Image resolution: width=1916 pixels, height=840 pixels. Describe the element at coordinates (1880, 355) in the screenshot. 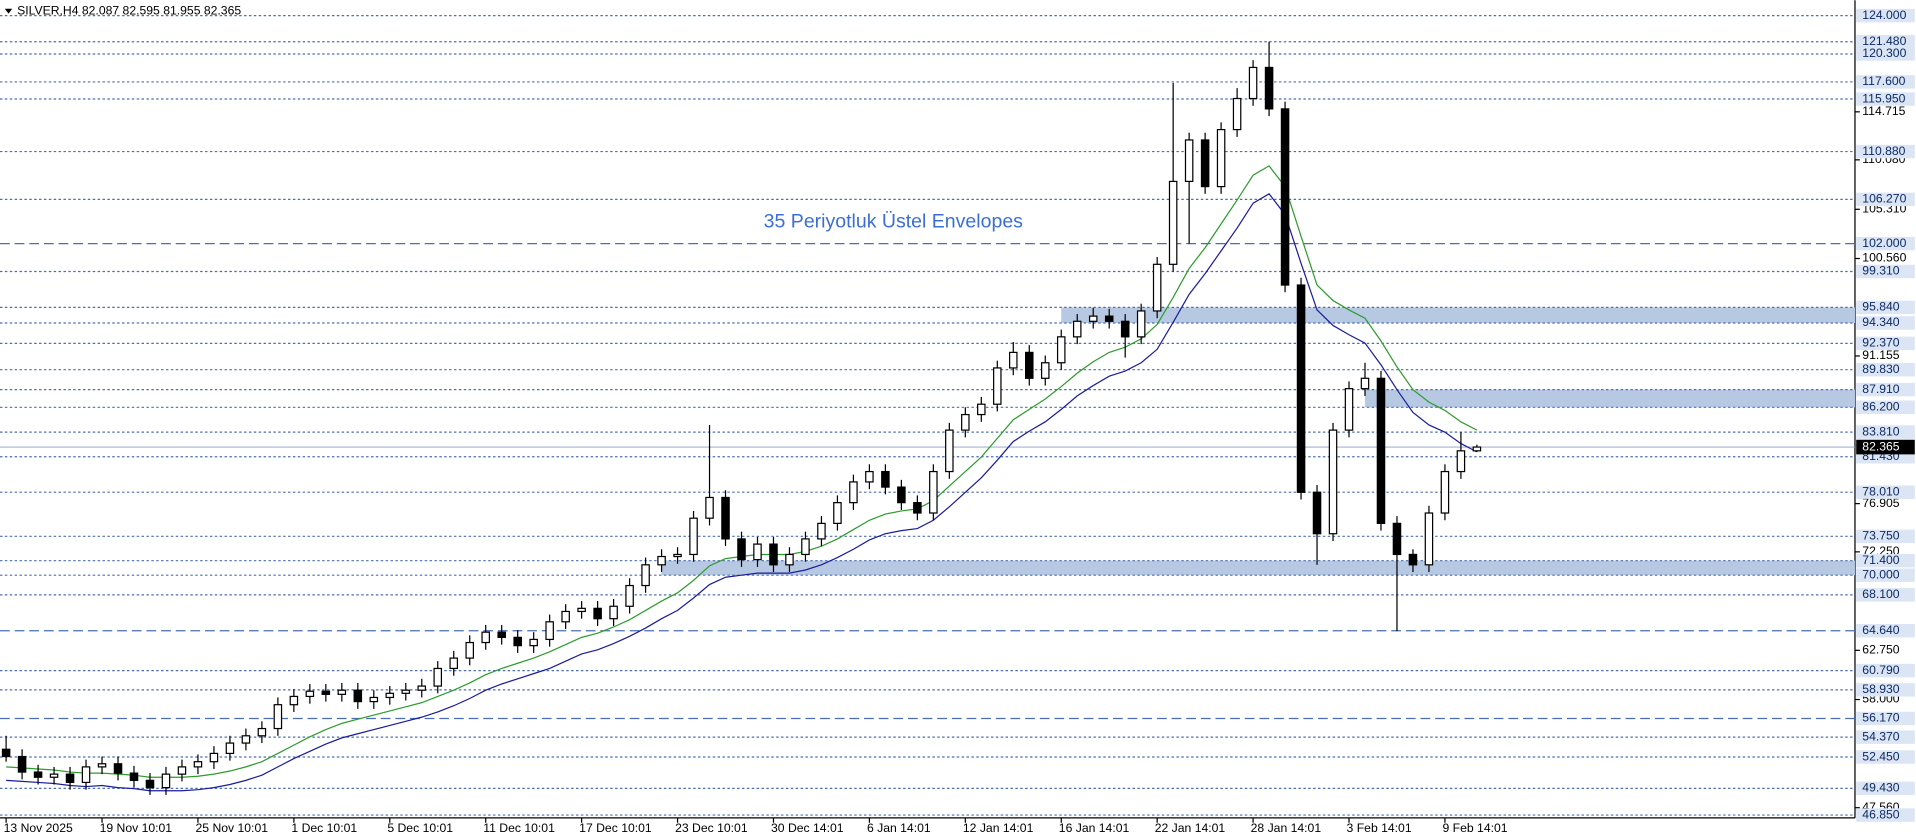

I see `y-tick-label: 91.155` at that location.